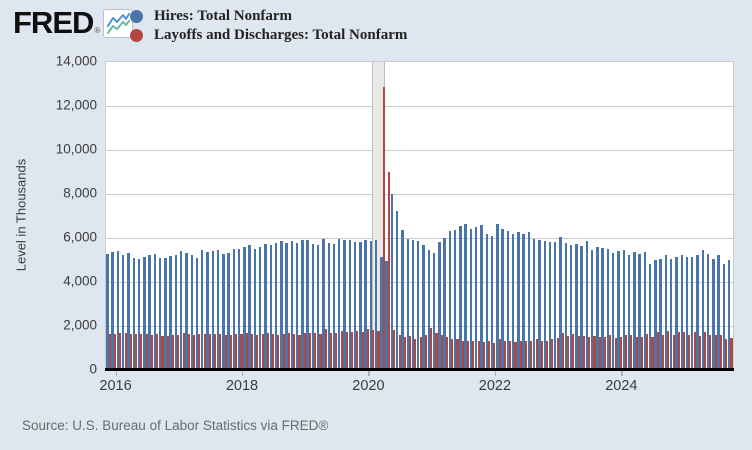  Describe the element at coordinates (268, 16) in the screenshot. I see `legend-item-hires: Hires: Total Nonfarm` at that location.